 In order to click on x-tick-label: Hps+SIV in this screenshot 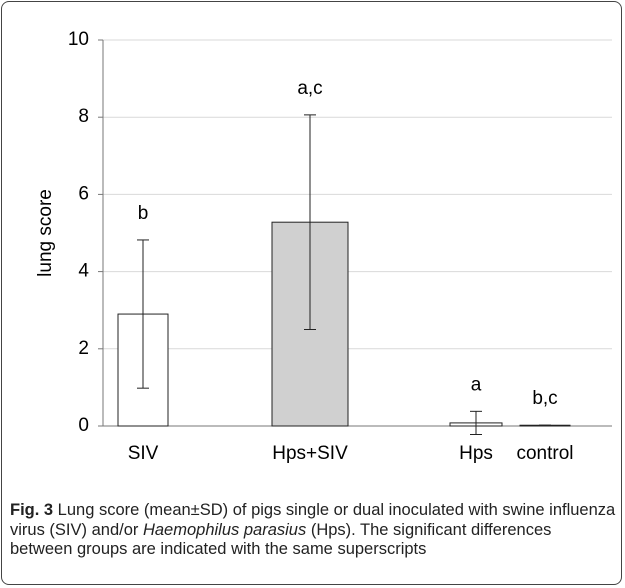, I will do `click(310, 453)`.